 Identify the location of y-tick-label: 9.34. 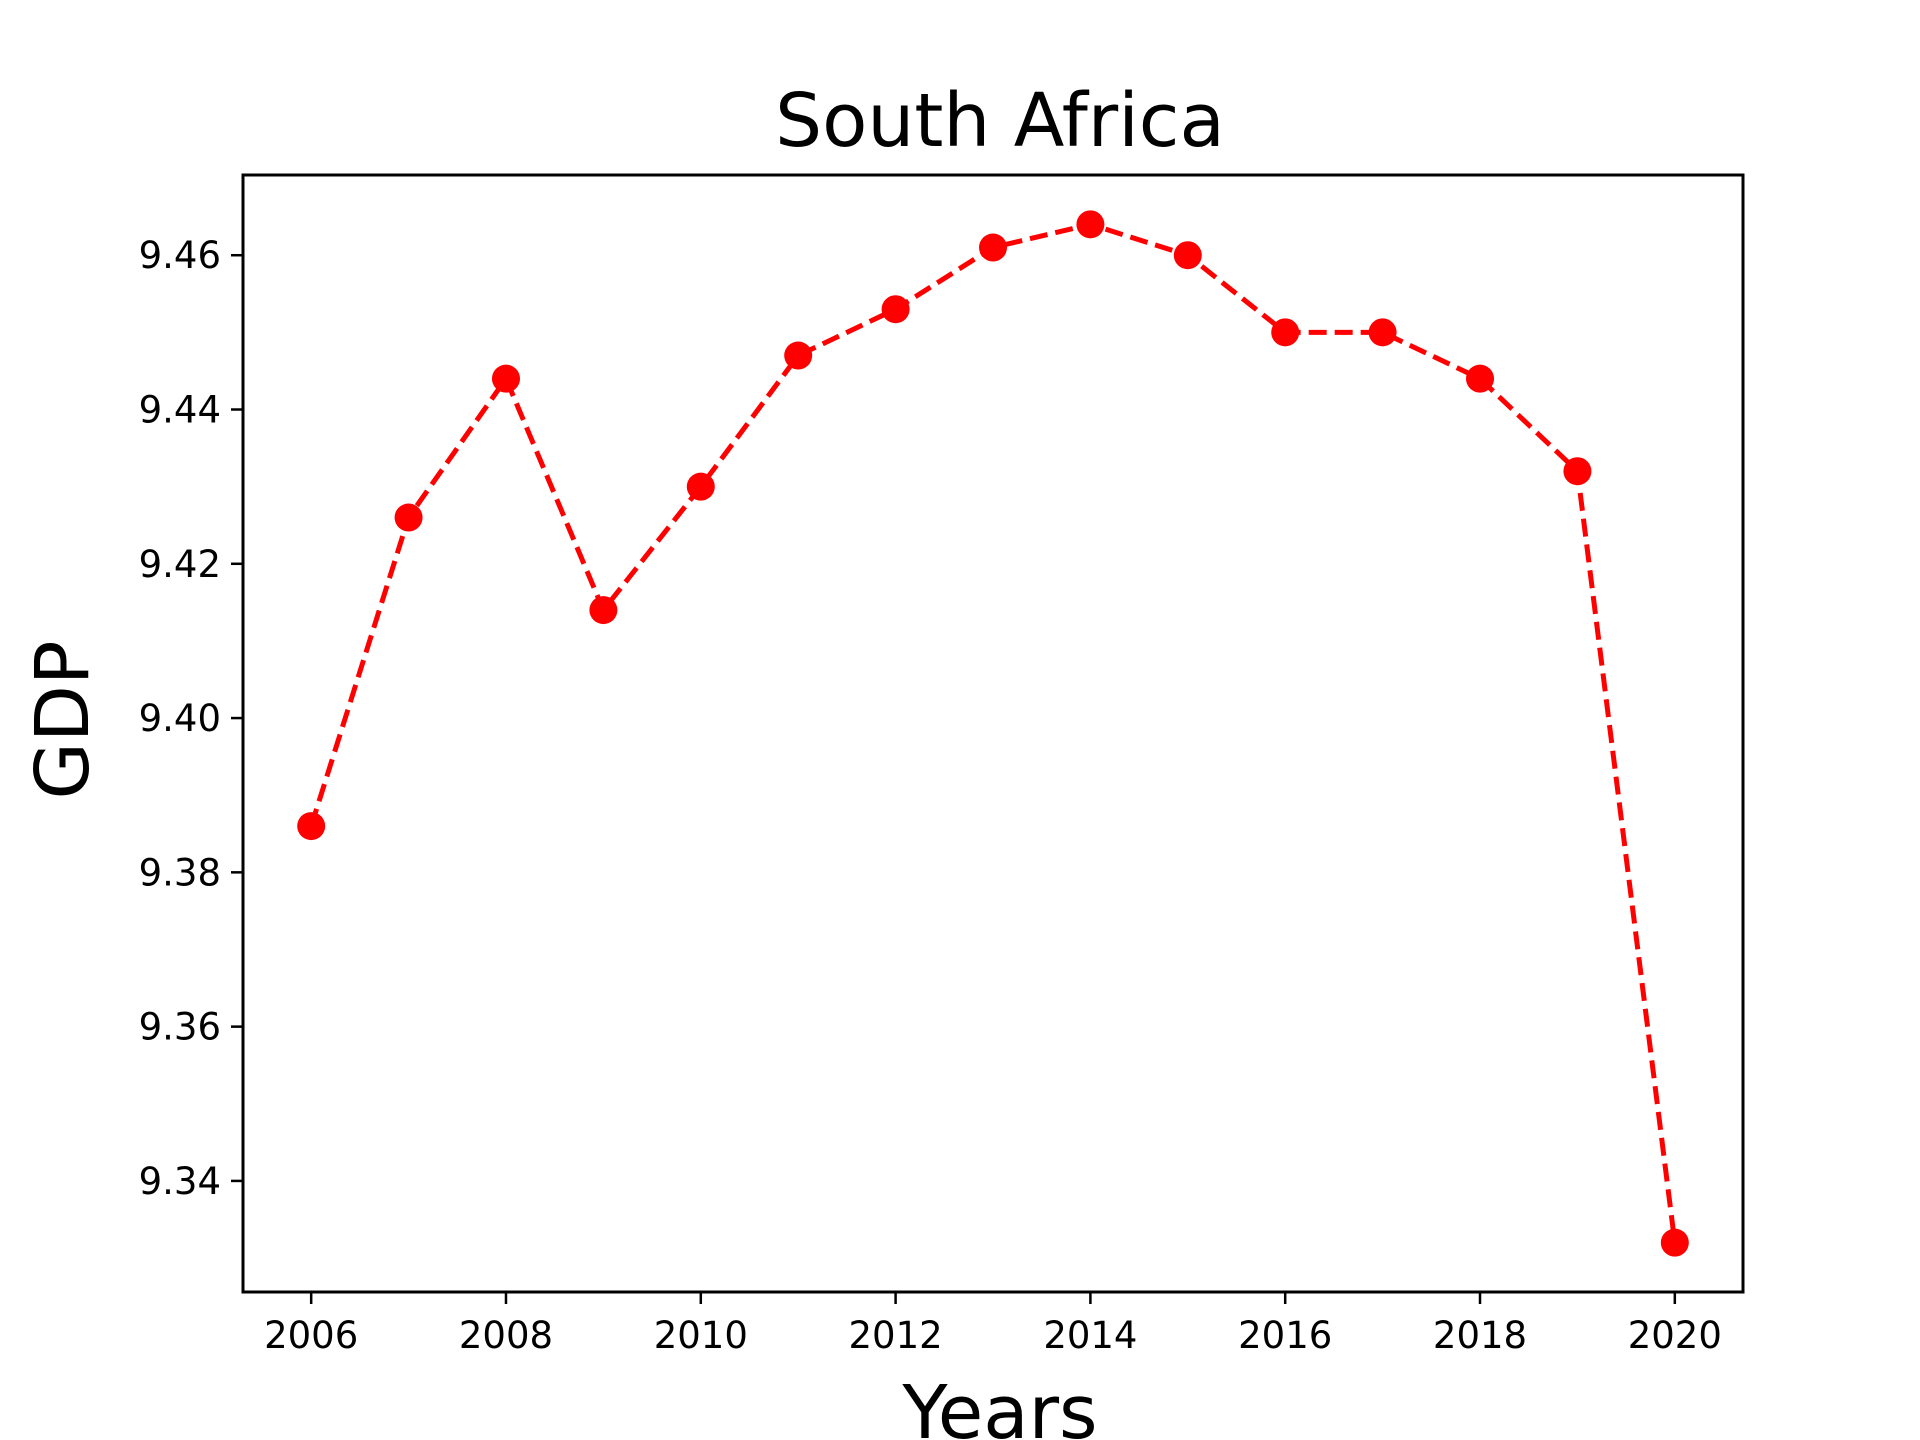
(180, 1181).